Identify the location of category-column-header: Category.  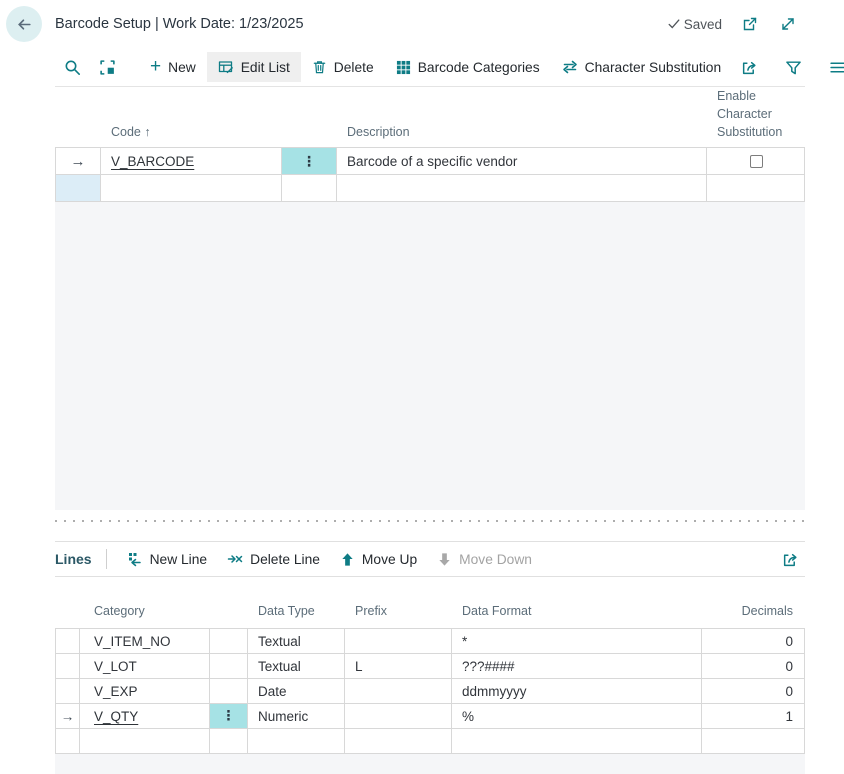
(119, 610).